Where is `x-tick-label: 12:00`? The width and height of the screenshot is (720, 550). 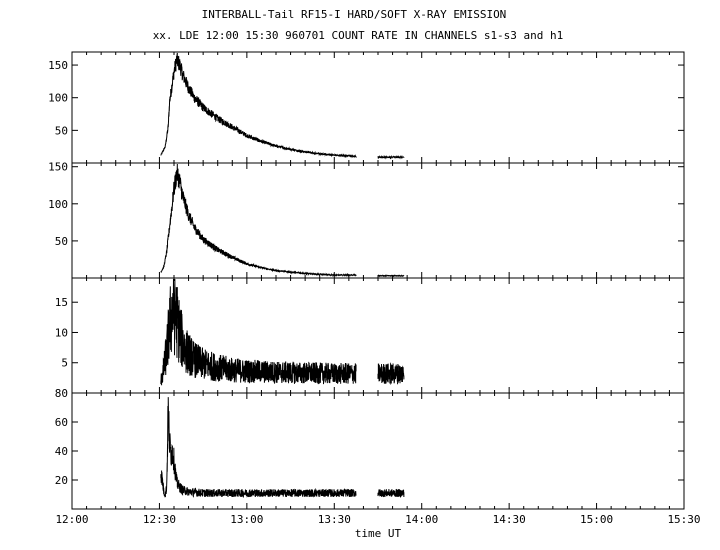
x-tick-label: 12:00 is located at coordinates (71, 519).